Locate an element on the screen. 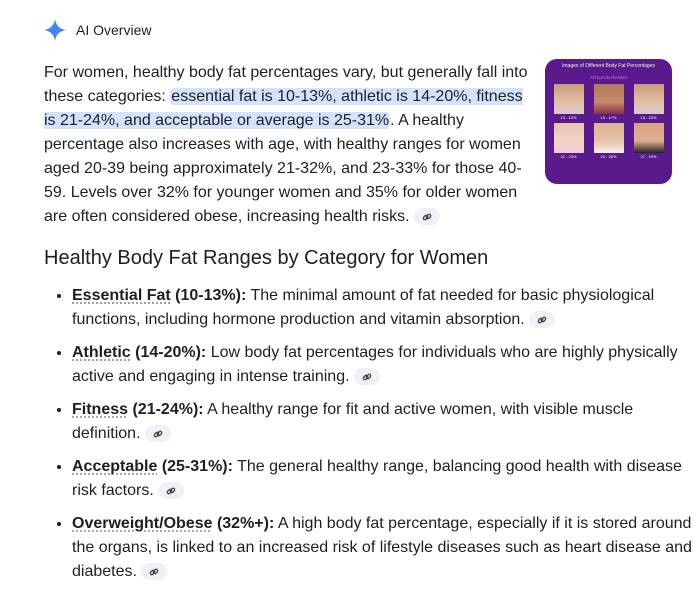  term-link: Overweight/Obese is located at coordinates (142, 523).